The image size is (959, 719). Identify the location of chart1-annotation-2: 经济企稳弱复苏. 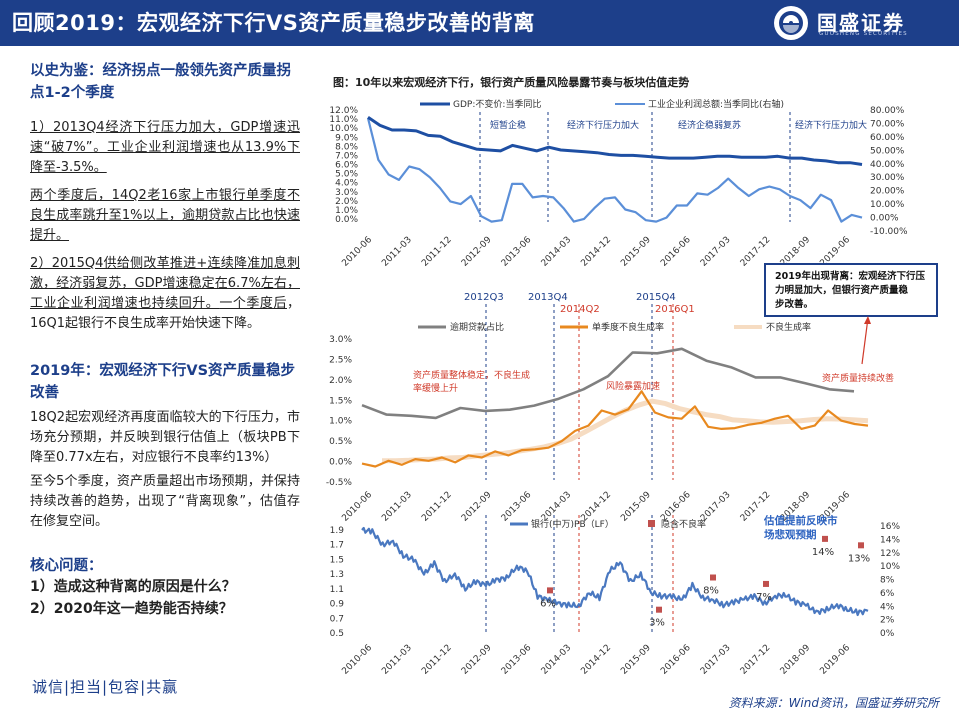
(709, 125).